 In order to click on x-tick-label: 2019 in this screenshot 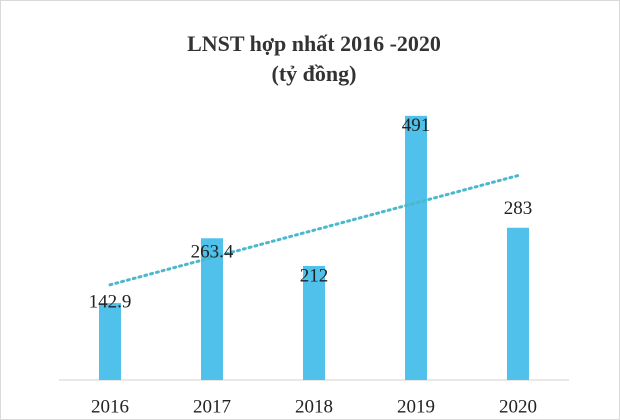, I will do `click(416, 406)`.